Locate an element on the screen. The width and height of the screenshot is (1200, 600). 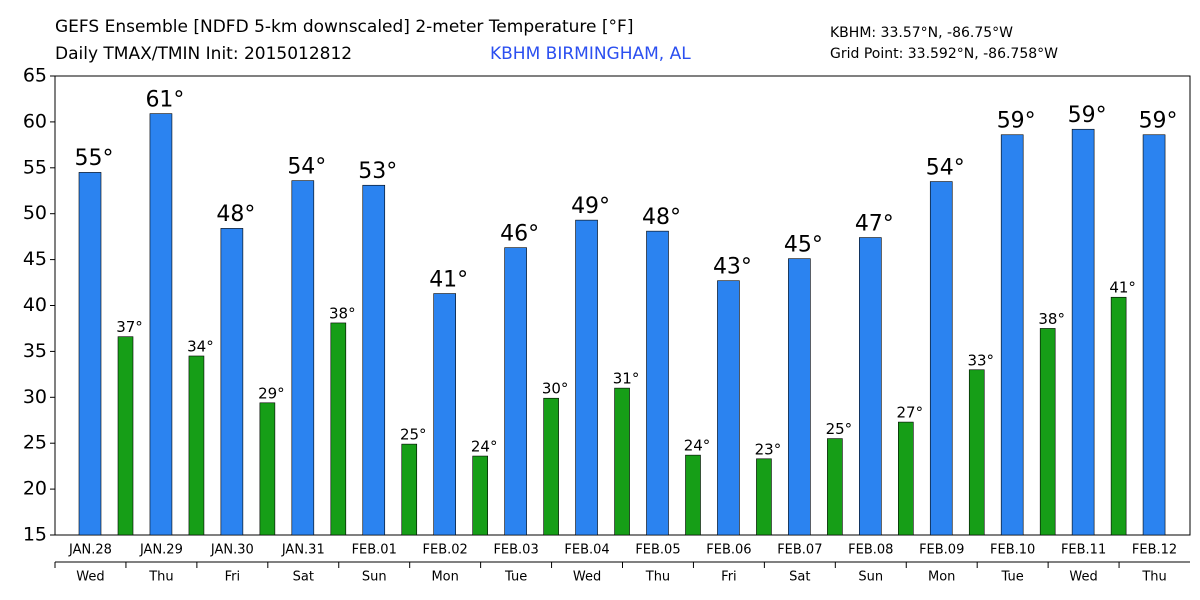
grid-point: Grid Point: 33.592°N, -86.758°W is located at coordinates (944, 54).